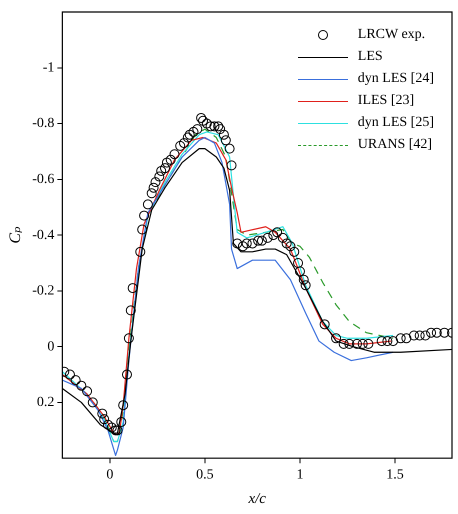 The height and width of the screenshot is (514, 458). Describe the element at coordinates (370, 57) in the screenshot. I see `legend-label: LES` at that location.